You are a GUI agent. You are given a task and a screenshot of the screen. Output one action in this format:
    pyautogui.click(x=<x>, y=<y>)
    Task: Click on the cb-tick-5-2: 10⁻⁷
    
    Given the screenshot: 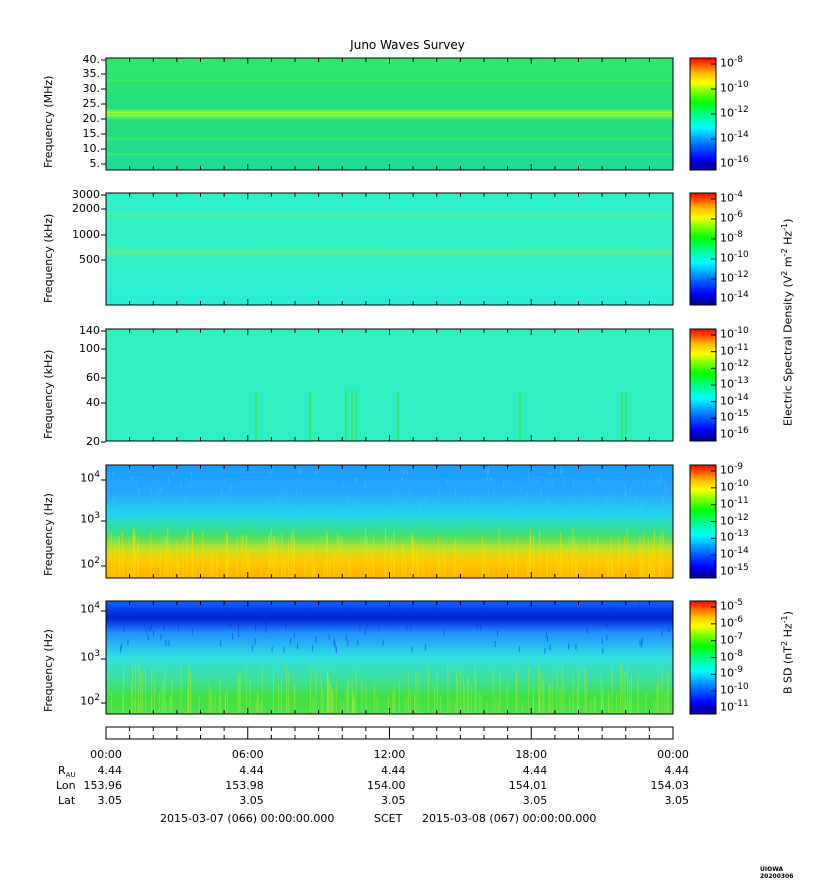 What is the action you would take?
    pyautogui.click(x=731, y=639)
    